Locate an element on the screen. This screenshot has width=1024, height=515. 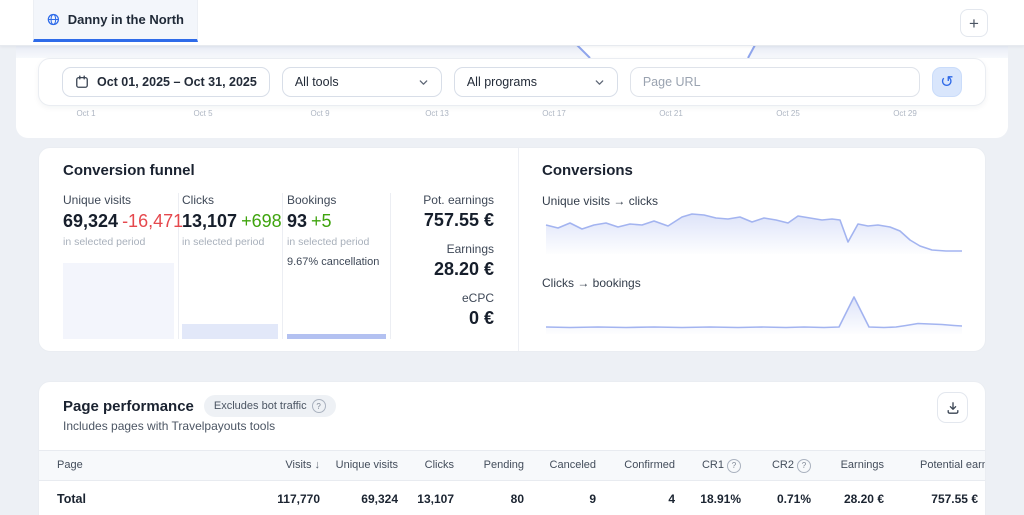
step-label: Bookings is located at coordinates (312, 200).